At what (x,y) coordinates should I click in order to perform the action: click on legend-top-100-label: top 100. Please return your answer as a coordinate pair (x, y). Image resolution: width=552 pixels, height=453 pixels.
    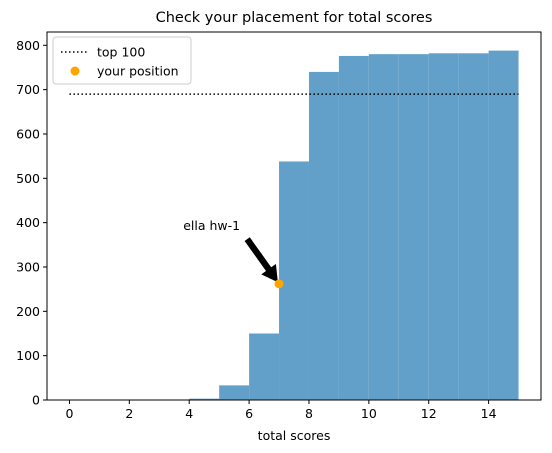
    Looking at the image, I should click on (121, 52).